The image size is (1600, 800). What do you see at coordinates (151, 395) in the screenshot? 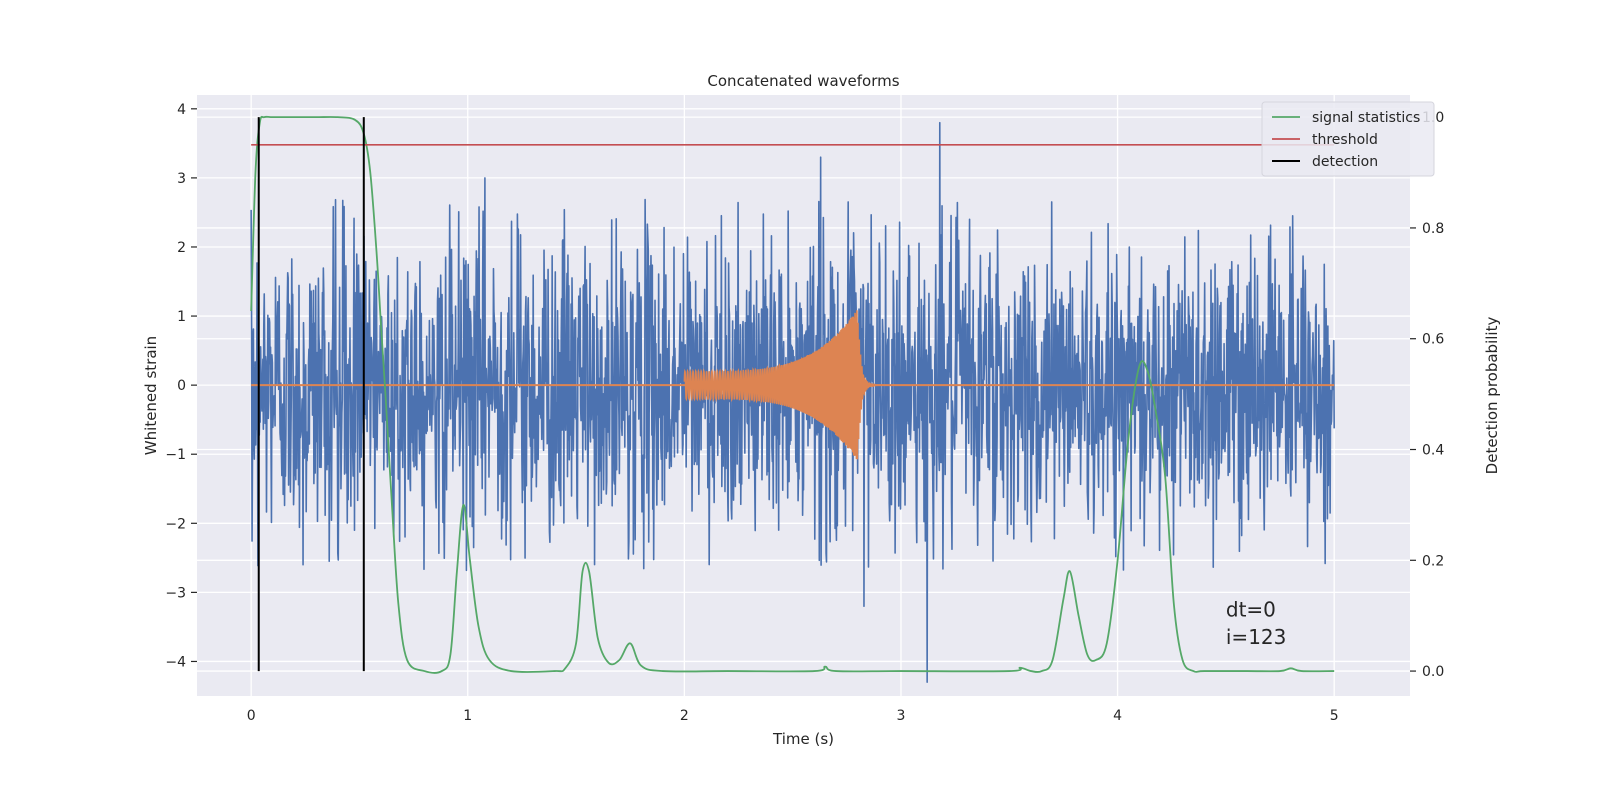
I see `y-axis-label-left: Whitened strain` at bounding box center [151, 395].